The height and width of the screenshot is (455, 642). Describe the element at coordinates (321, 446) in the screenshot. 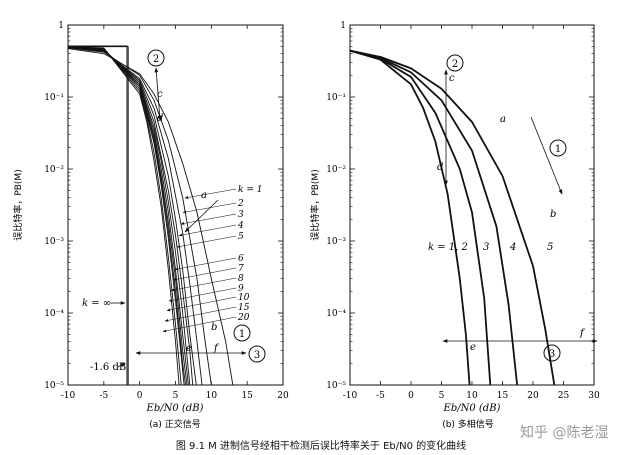

I see `figure-caption: 图 9.1 M 进制信号经相干检测后误比特率关于 Eb/N0 的变化曲线` at that location.